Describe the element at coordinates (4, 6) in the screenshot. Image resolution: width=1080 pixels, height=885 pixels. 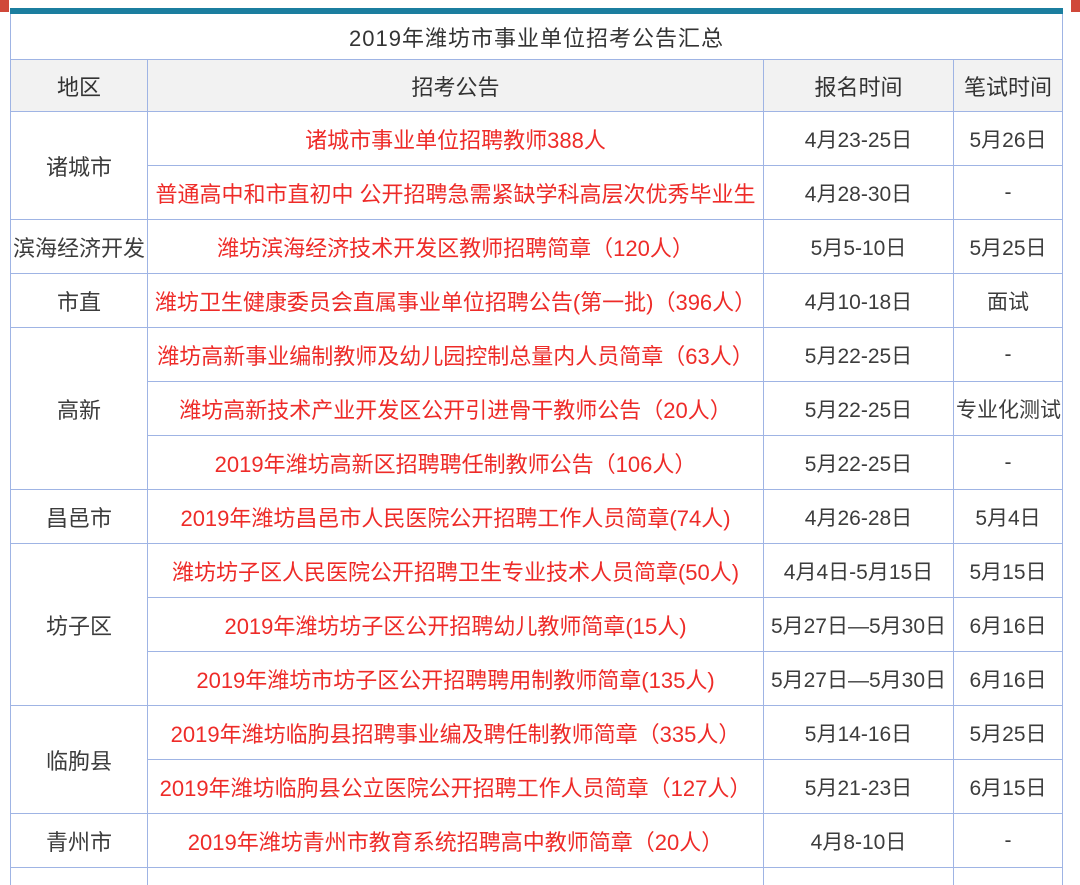
I see `page-frame-corner-left` at that location.